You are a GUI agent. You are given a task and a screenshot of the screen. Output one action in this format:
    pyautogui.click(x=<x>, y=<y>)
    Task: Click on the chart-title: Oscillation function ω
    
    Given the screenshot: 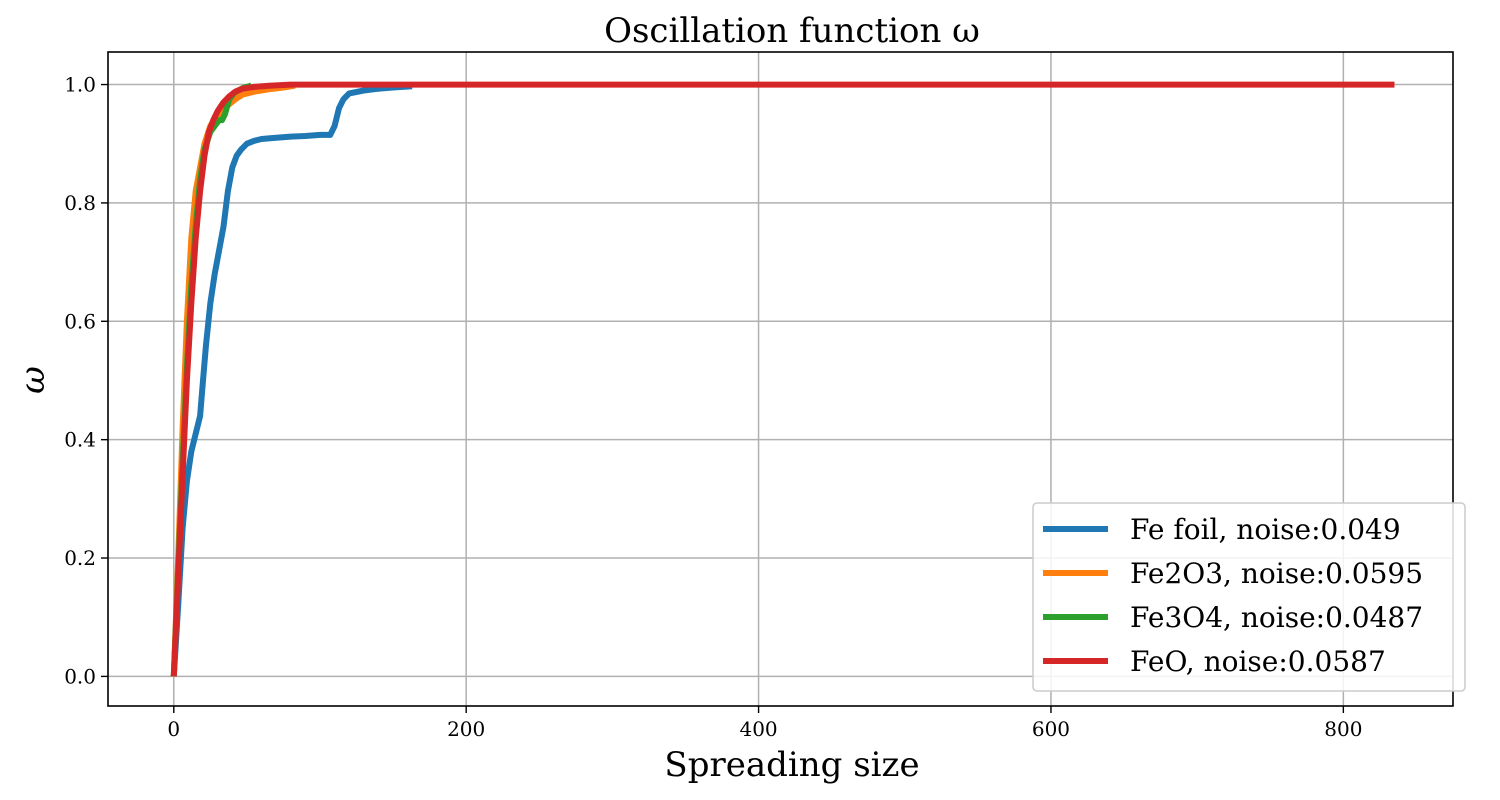 What is the action you would take?
    pyautogui.click(x=792, y=31)
    